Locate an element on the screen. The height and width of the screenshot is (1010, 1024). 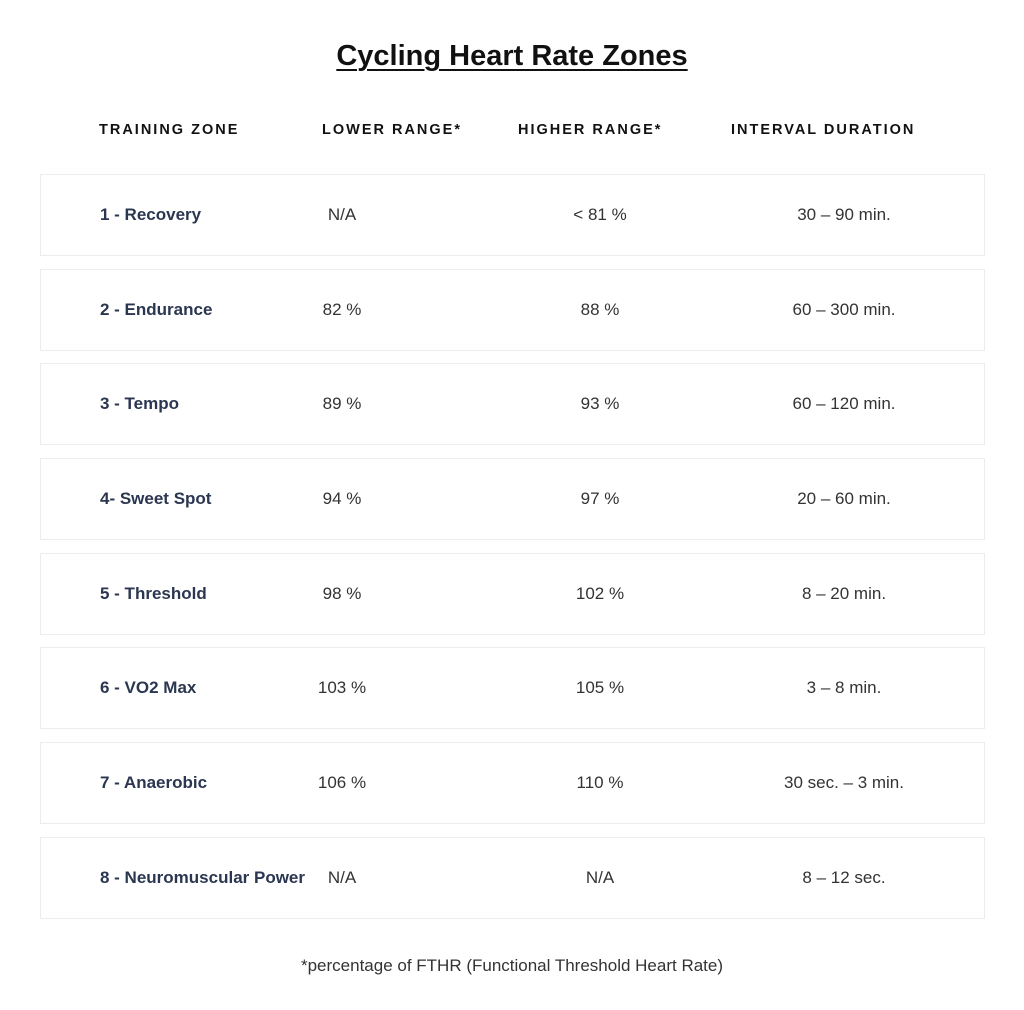
zone-name: 1 - Recovery is located at coordinates (151, 214).